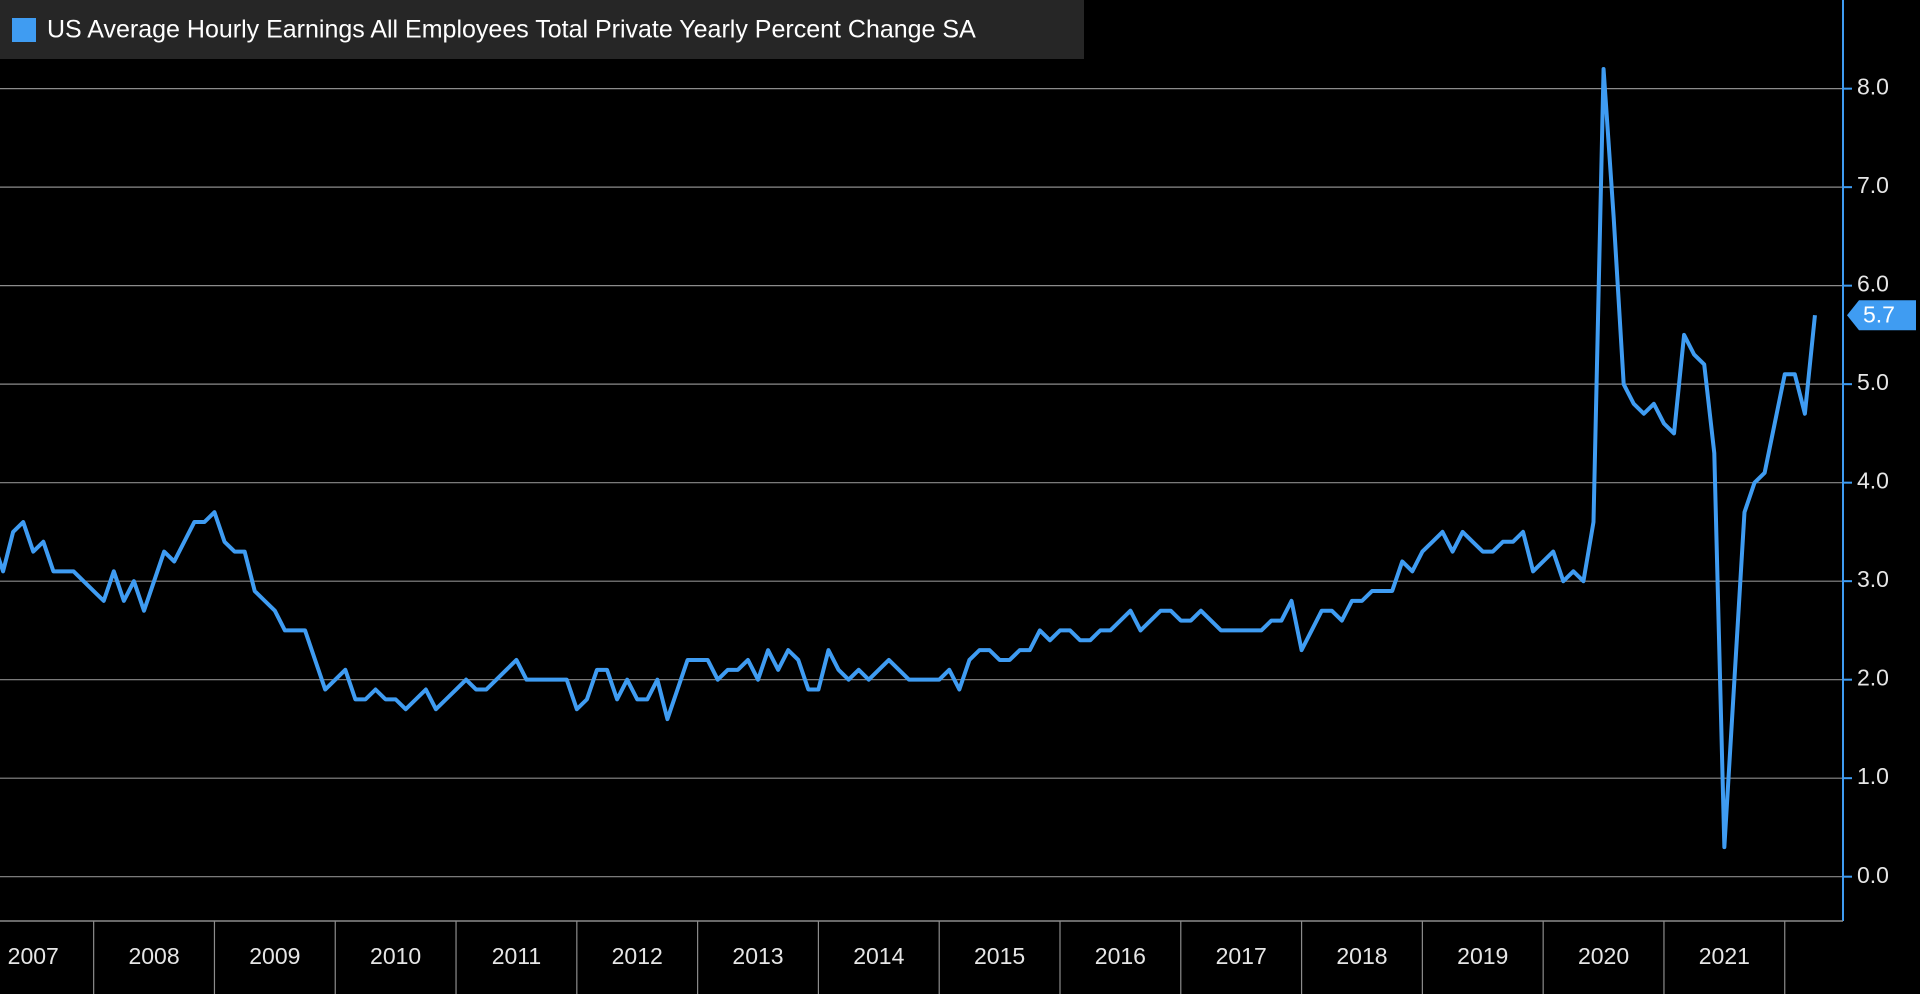 This screenshot has width=1920, height=994. Describe the element at coordinates (1873, 678) in the screenshot. I see `y-tick-label: 2.0` at that location.